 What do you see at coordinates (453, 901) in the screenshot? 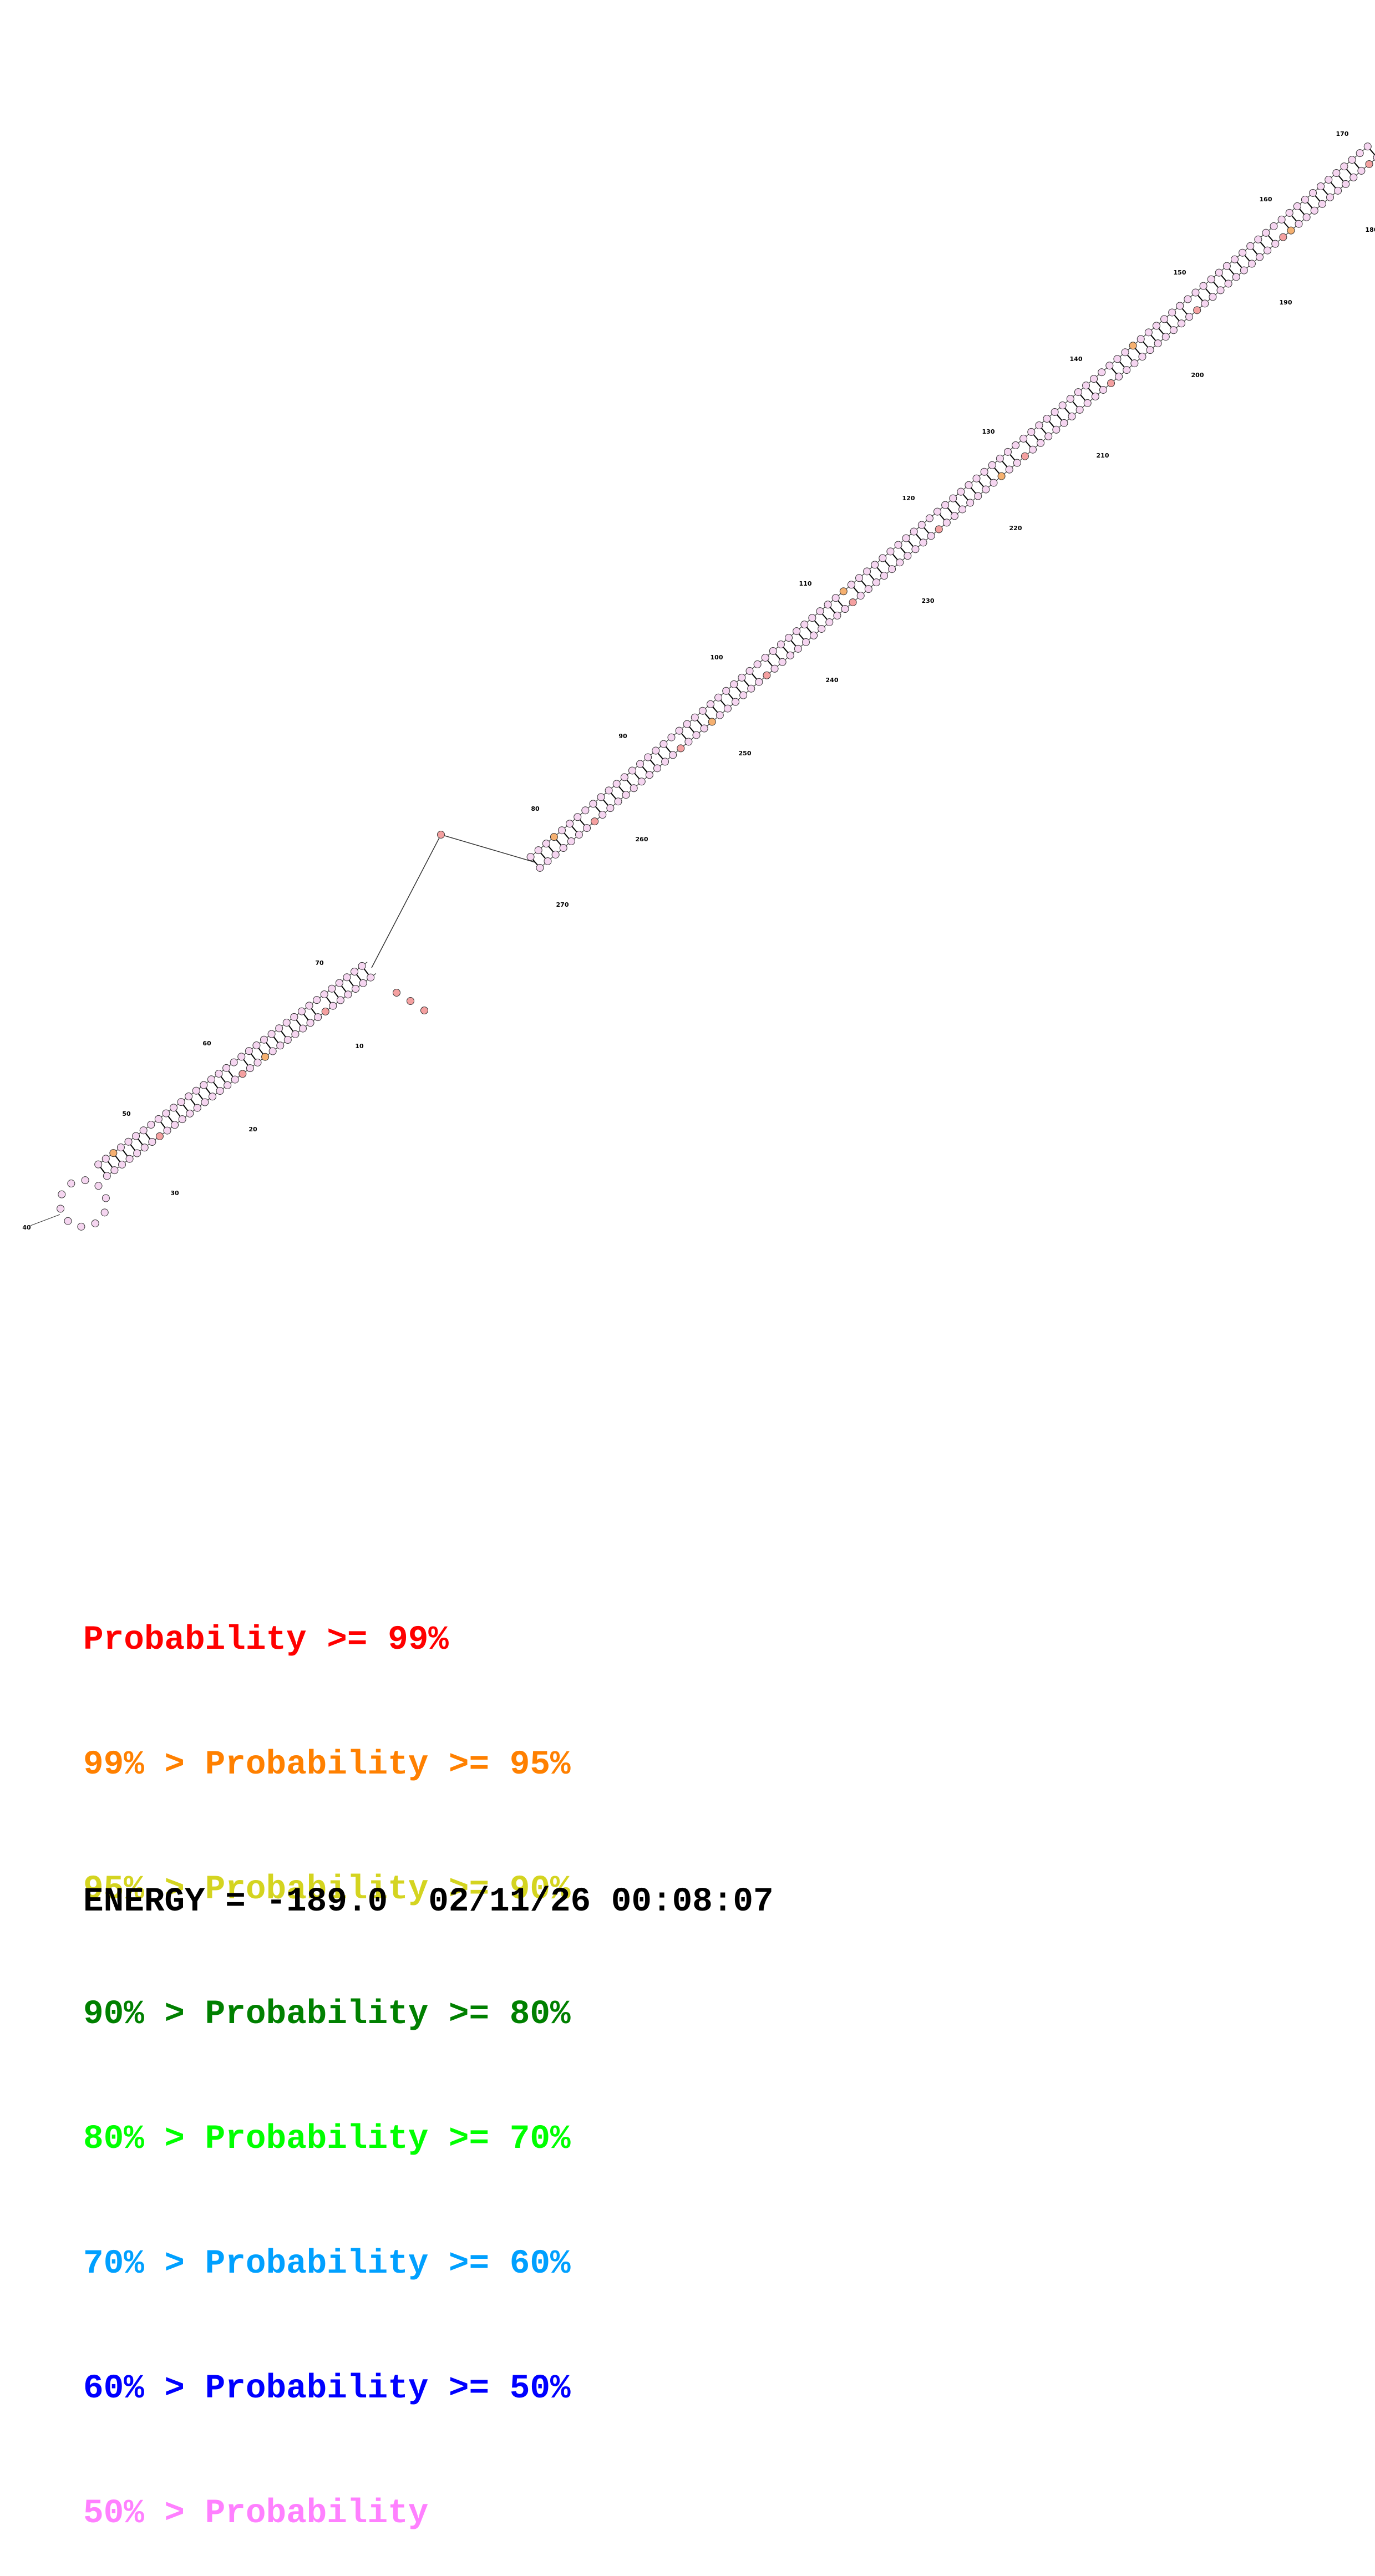
I see `linker-strand` at bounding box center [453, 901].